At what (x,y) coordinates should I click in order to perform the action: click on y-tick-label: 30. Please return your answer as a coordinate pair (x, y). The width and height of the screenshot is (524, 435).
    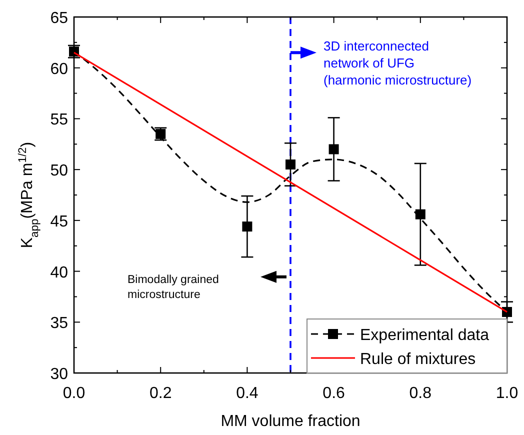
    Looking at the image, I should click on (59, 374).